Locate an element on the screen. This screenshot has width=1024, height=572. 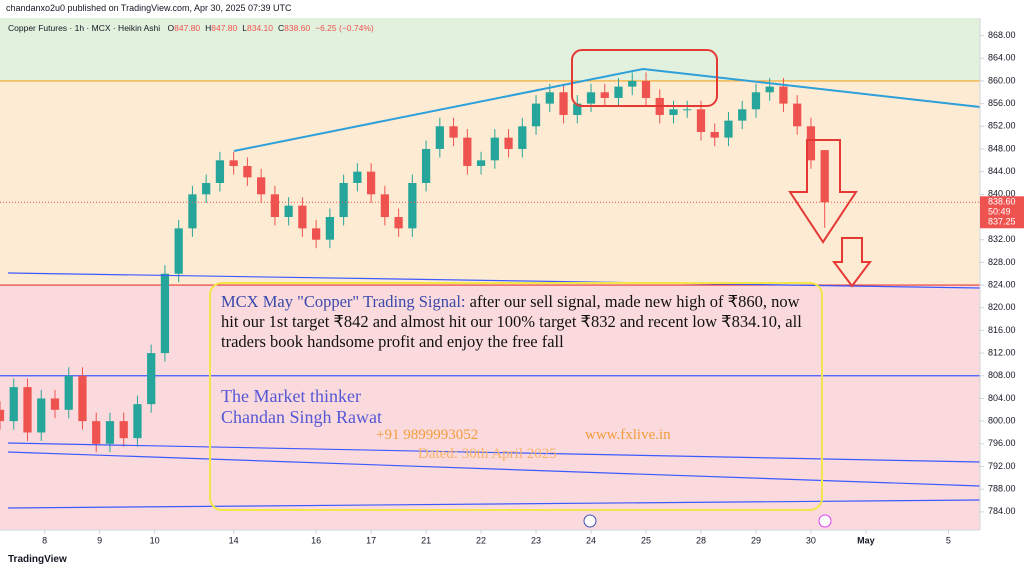
symbol: Copper Futures · 1h · MCX · Heikin Ashi is located at coordinates (84, 28).